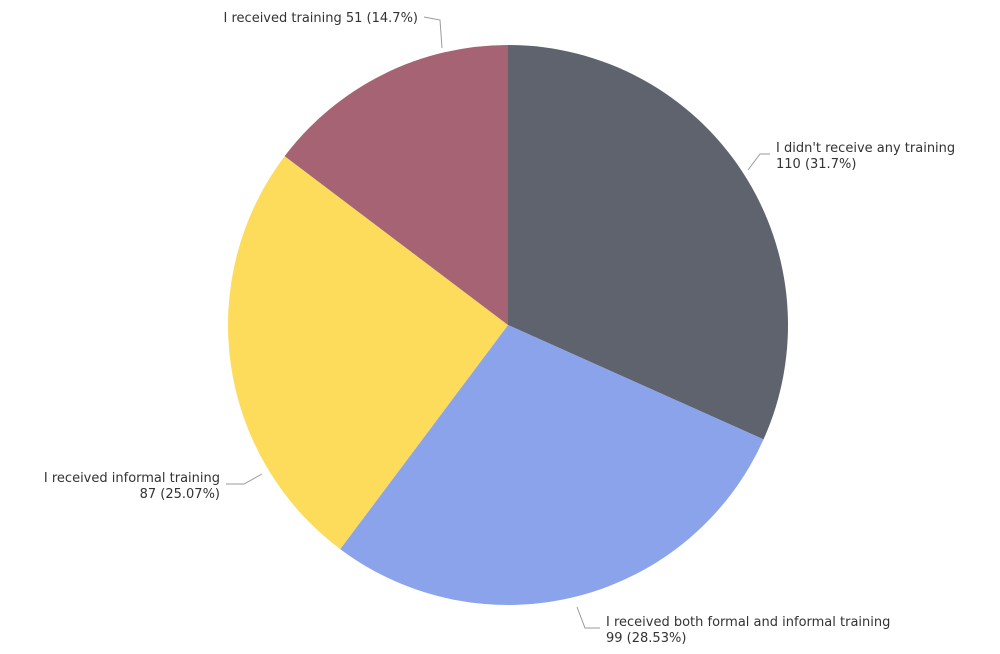 This screenshot has width=1000, height=654. Describe the element at coordinates (244, 479) in the screenshot. I see `leader-line-i-received-informal-training` at that location.